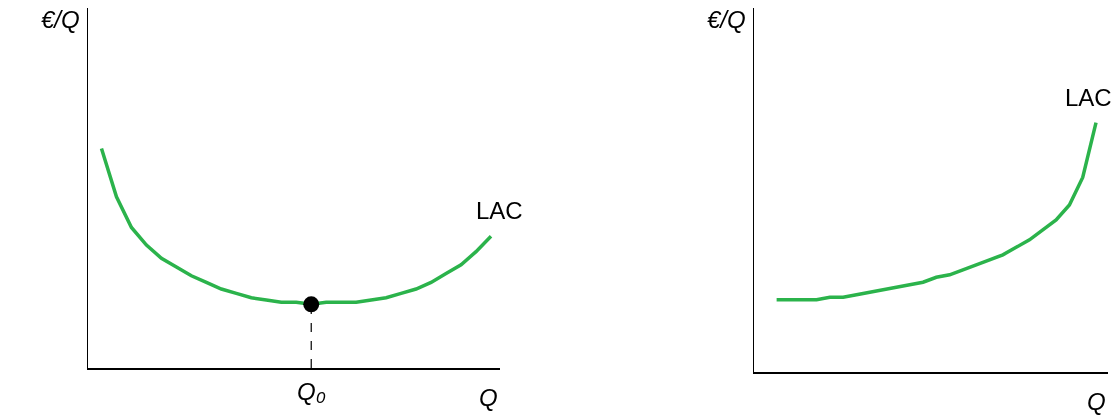 The height and width of the screenshot is (420, 1114). Describe the element at coordinates (311, 391) in the screenshot. I see `annotation: Q₀` at that location.